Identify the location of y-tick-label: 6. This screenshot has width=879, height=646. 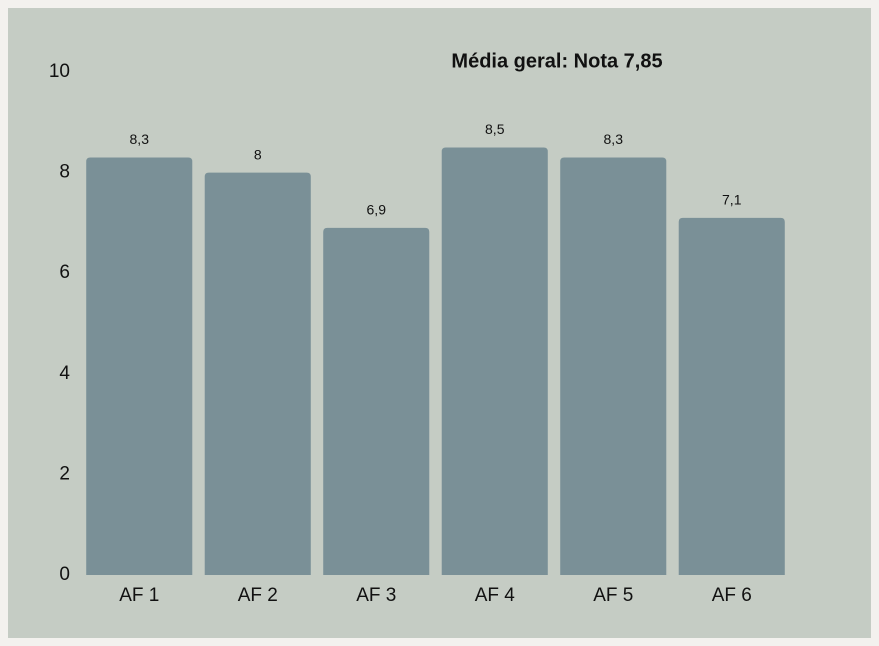
(64, 272).